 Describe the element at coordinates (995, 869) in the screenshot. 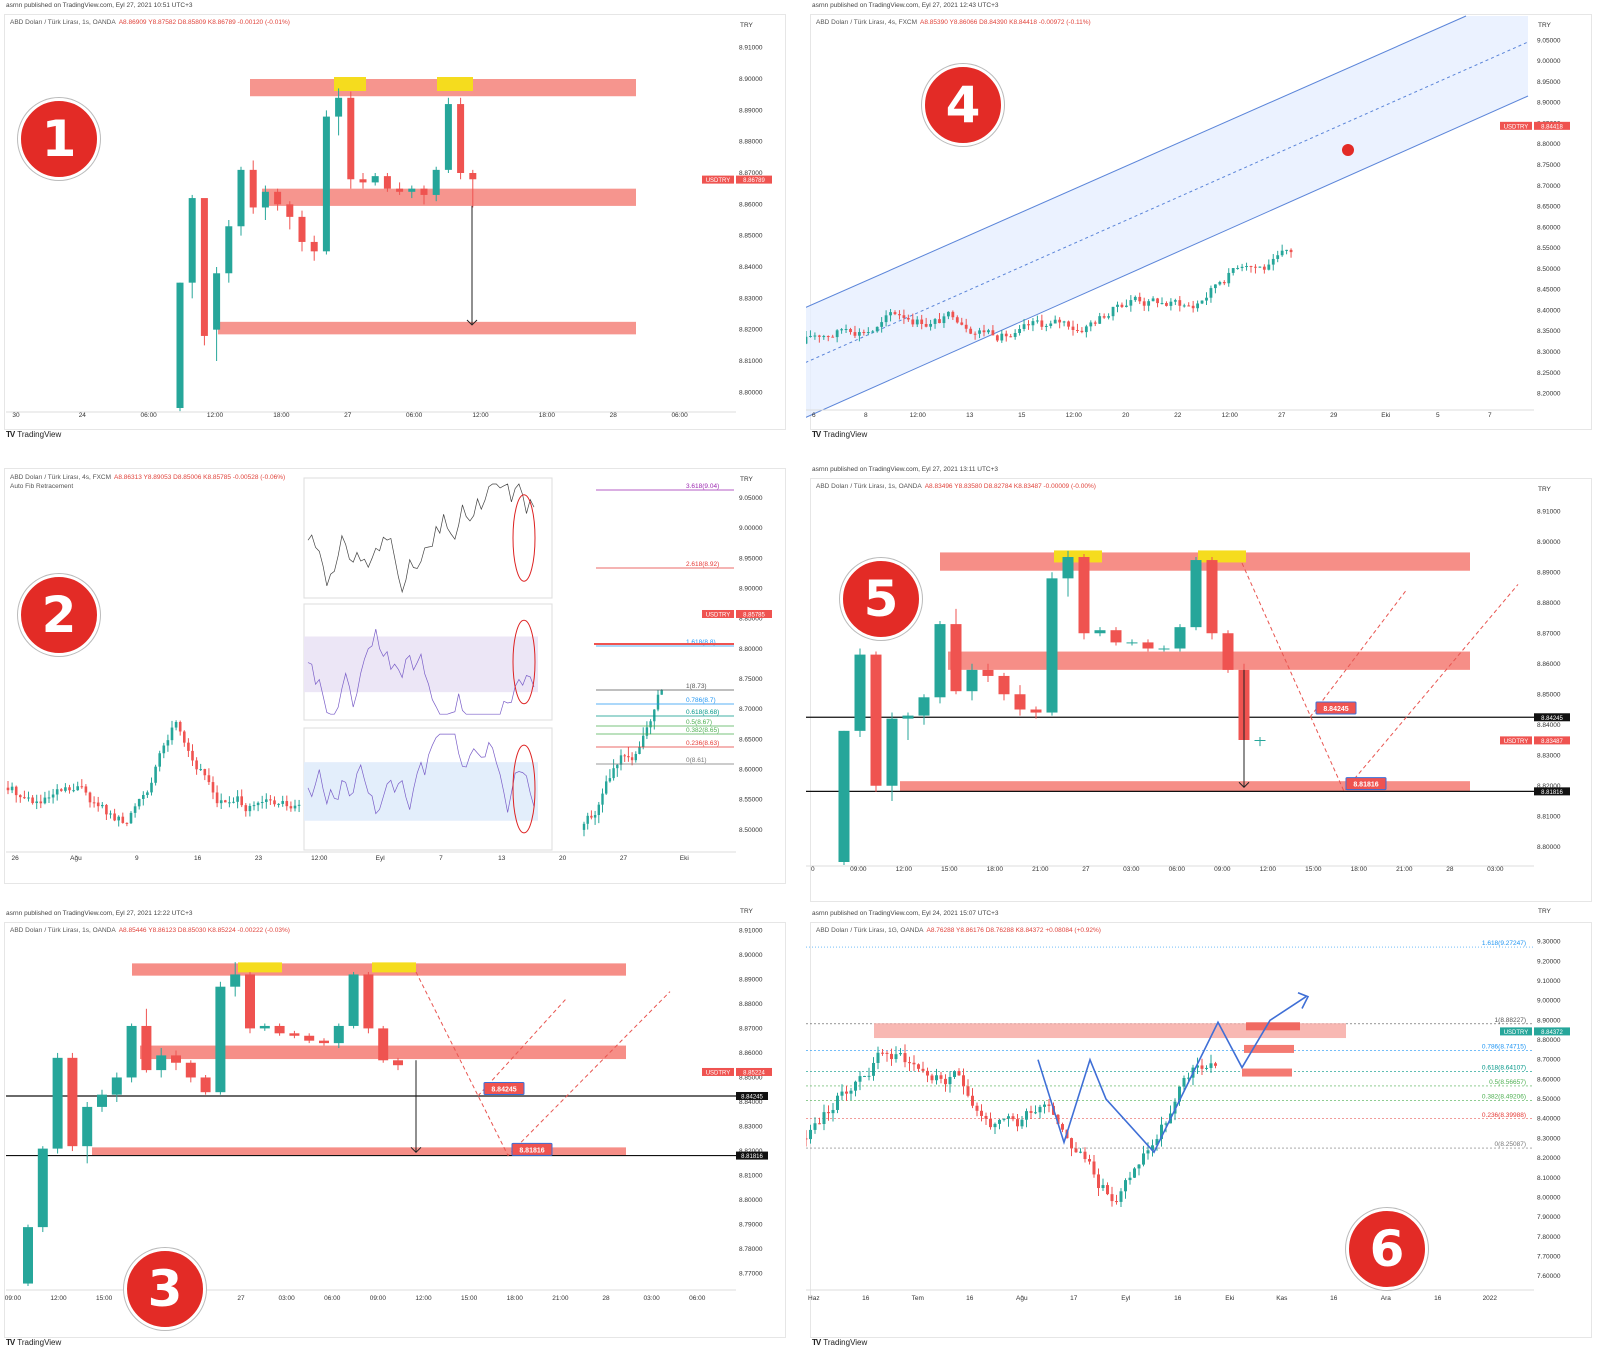

I see `x-tick-label: 18:00` at that location.